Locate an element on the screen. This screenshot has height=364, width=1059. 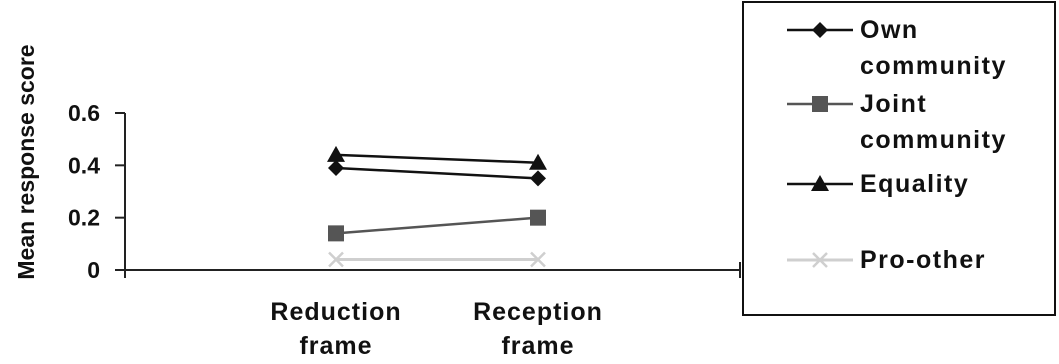
legend-entry: Pro-other is located at coordinates (886, 260).